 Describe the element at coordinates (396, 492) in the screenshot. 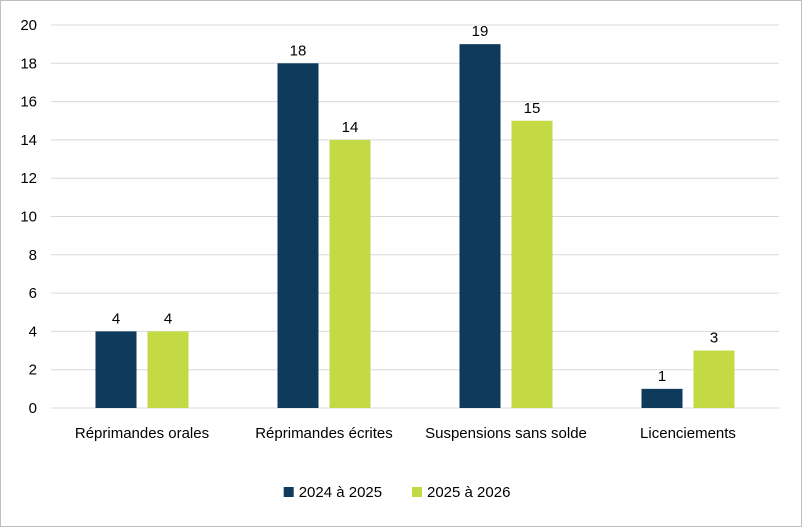

I see `legend: 2024 à 2025 2025 à 2026` at that location.